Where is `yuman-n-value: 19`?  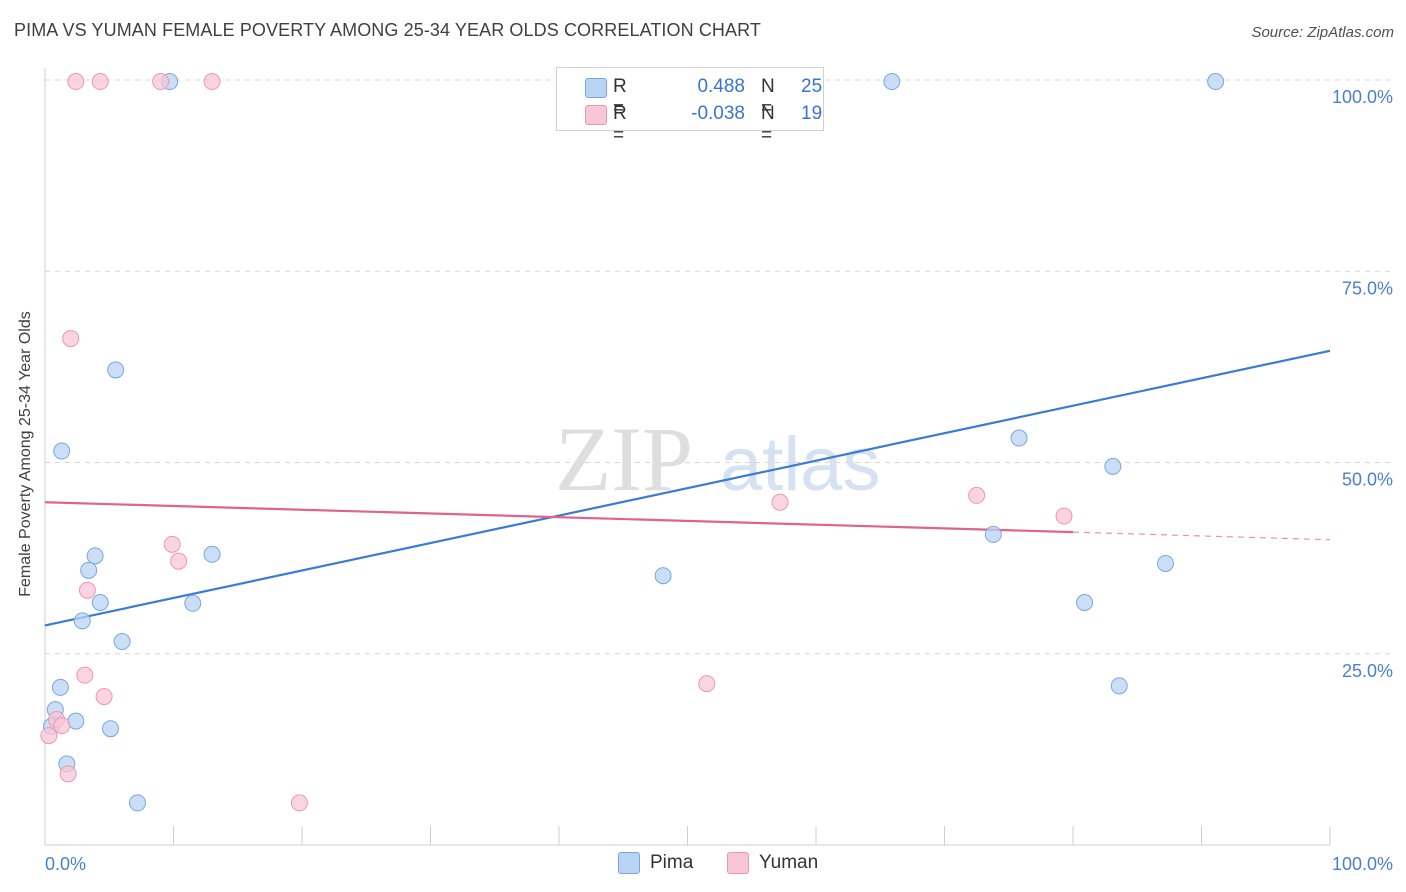
yuman-n-value: 19 is located at coordinates (812, 113).